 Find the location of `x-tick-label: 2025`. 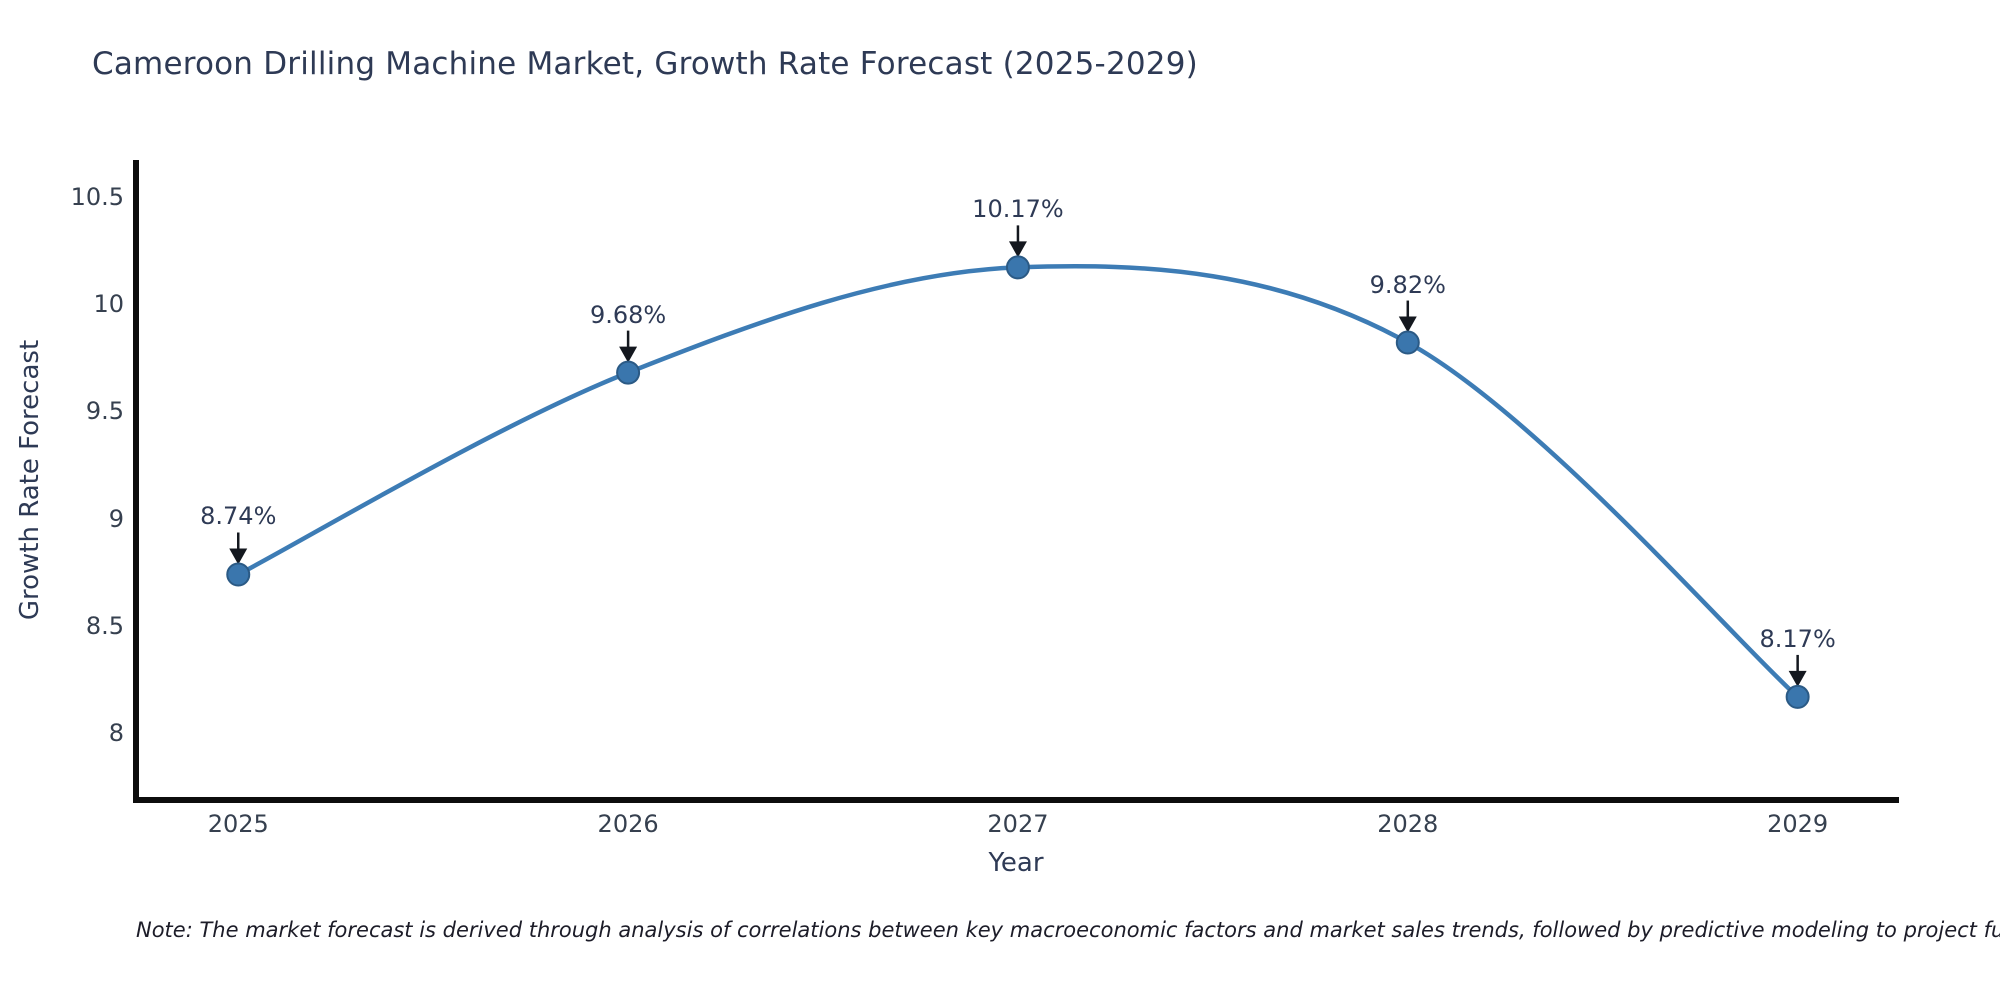

x-tick-label: 2025 is located at coordinates (238, 824).